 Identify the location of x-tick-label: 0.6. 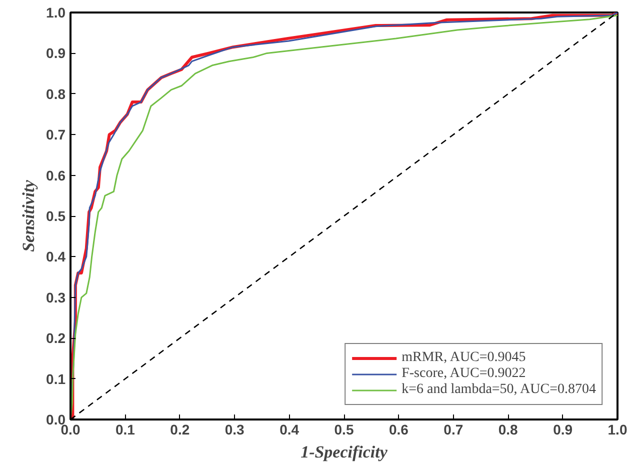
(398, 430).